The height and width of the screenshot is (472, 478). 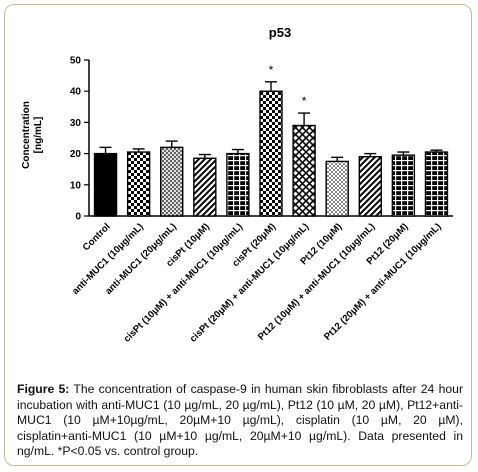 I want to click on y-tick-label: 10, so click(x=76, y=185).